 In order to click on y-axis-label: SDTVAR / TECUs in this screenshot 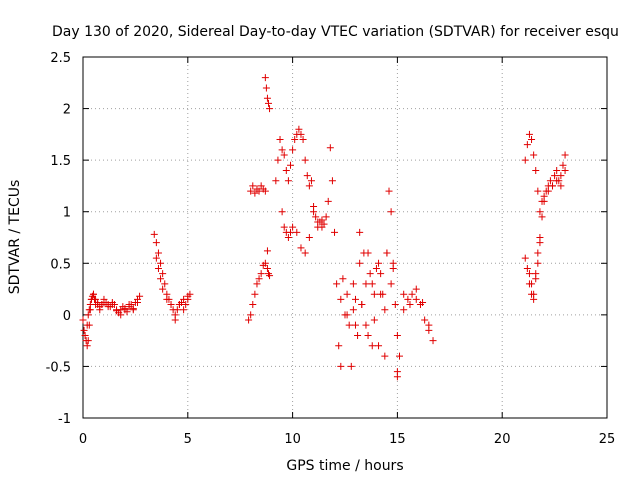, I will do `click(15, 237)`.